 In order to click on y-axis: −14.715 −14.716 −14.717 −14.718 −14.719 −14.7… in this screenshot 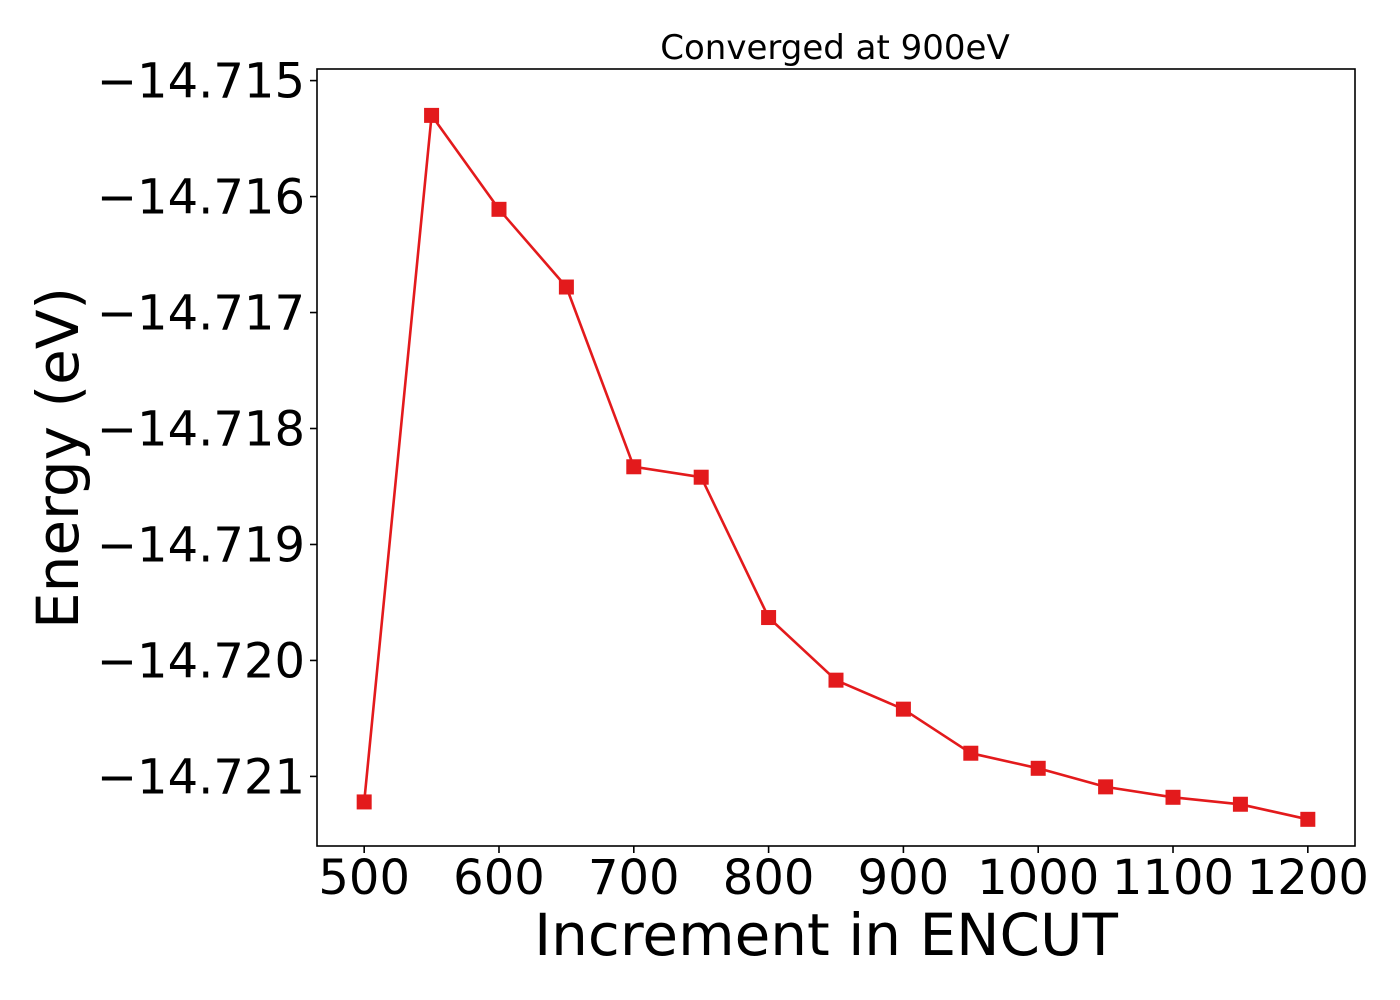, I will do `click(207, 429)`.